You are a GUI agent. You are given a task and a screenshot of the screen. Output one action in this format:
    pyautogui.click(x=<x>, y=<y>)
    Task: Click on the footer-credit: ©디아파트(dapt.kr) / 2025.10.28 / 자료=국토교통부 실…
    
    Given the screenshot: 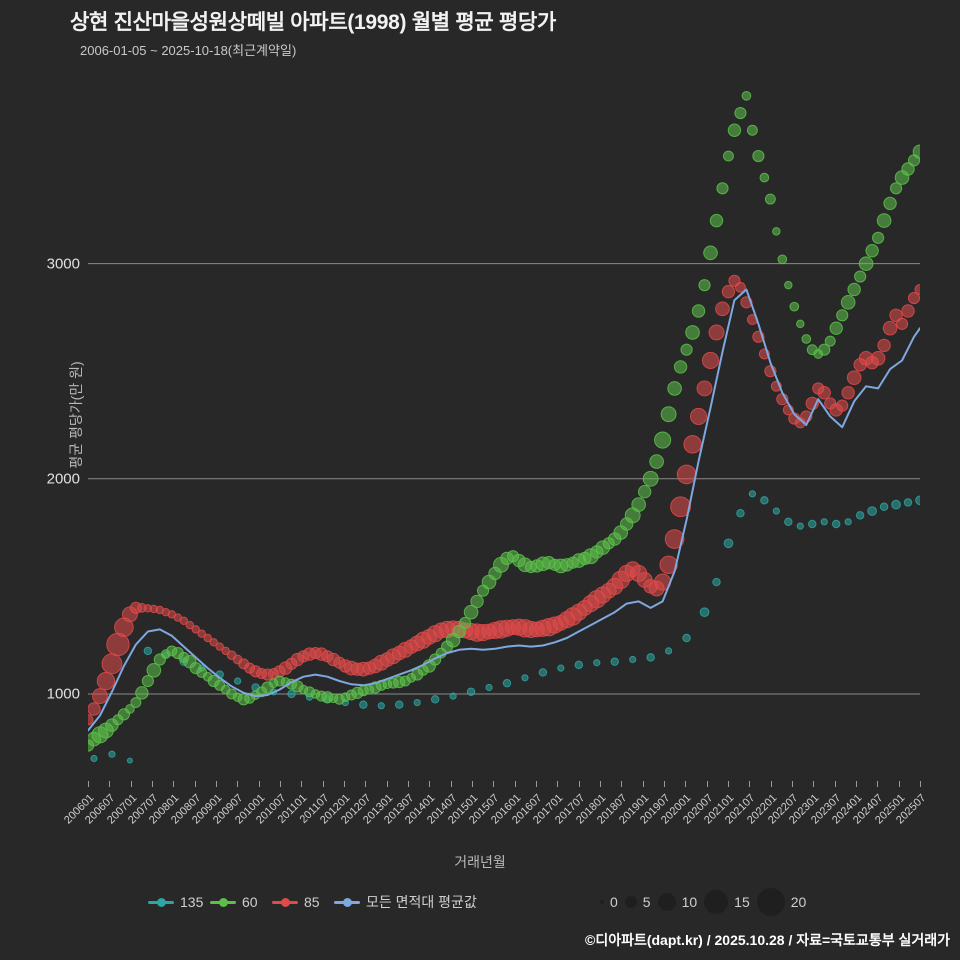 What is the action you would take?
    pyautogui.click(x=767, y=940)
    